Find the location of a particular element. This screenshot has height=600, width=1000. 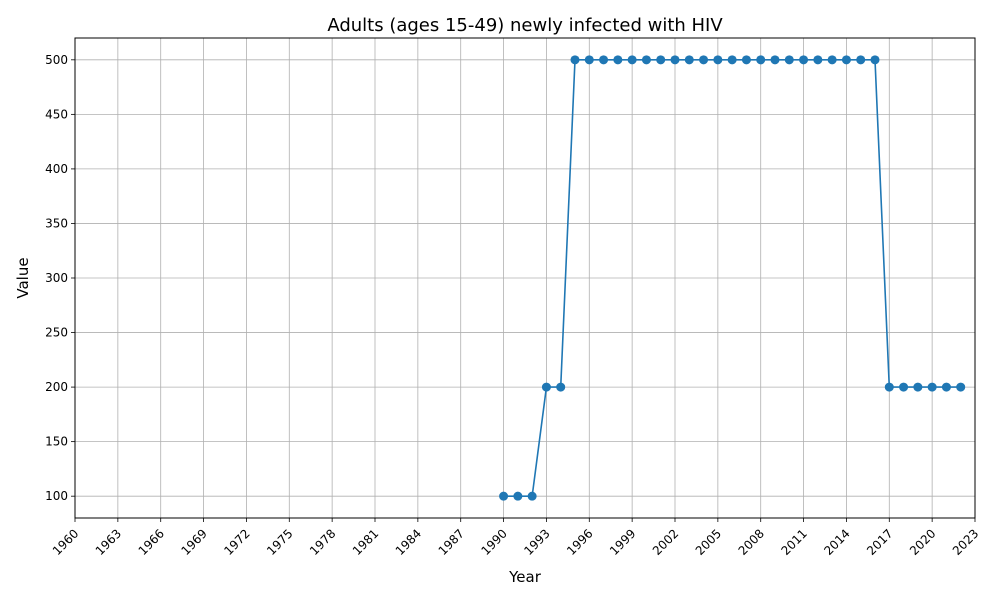

y-tick-label: 350 is located at coordinates (56, 223).